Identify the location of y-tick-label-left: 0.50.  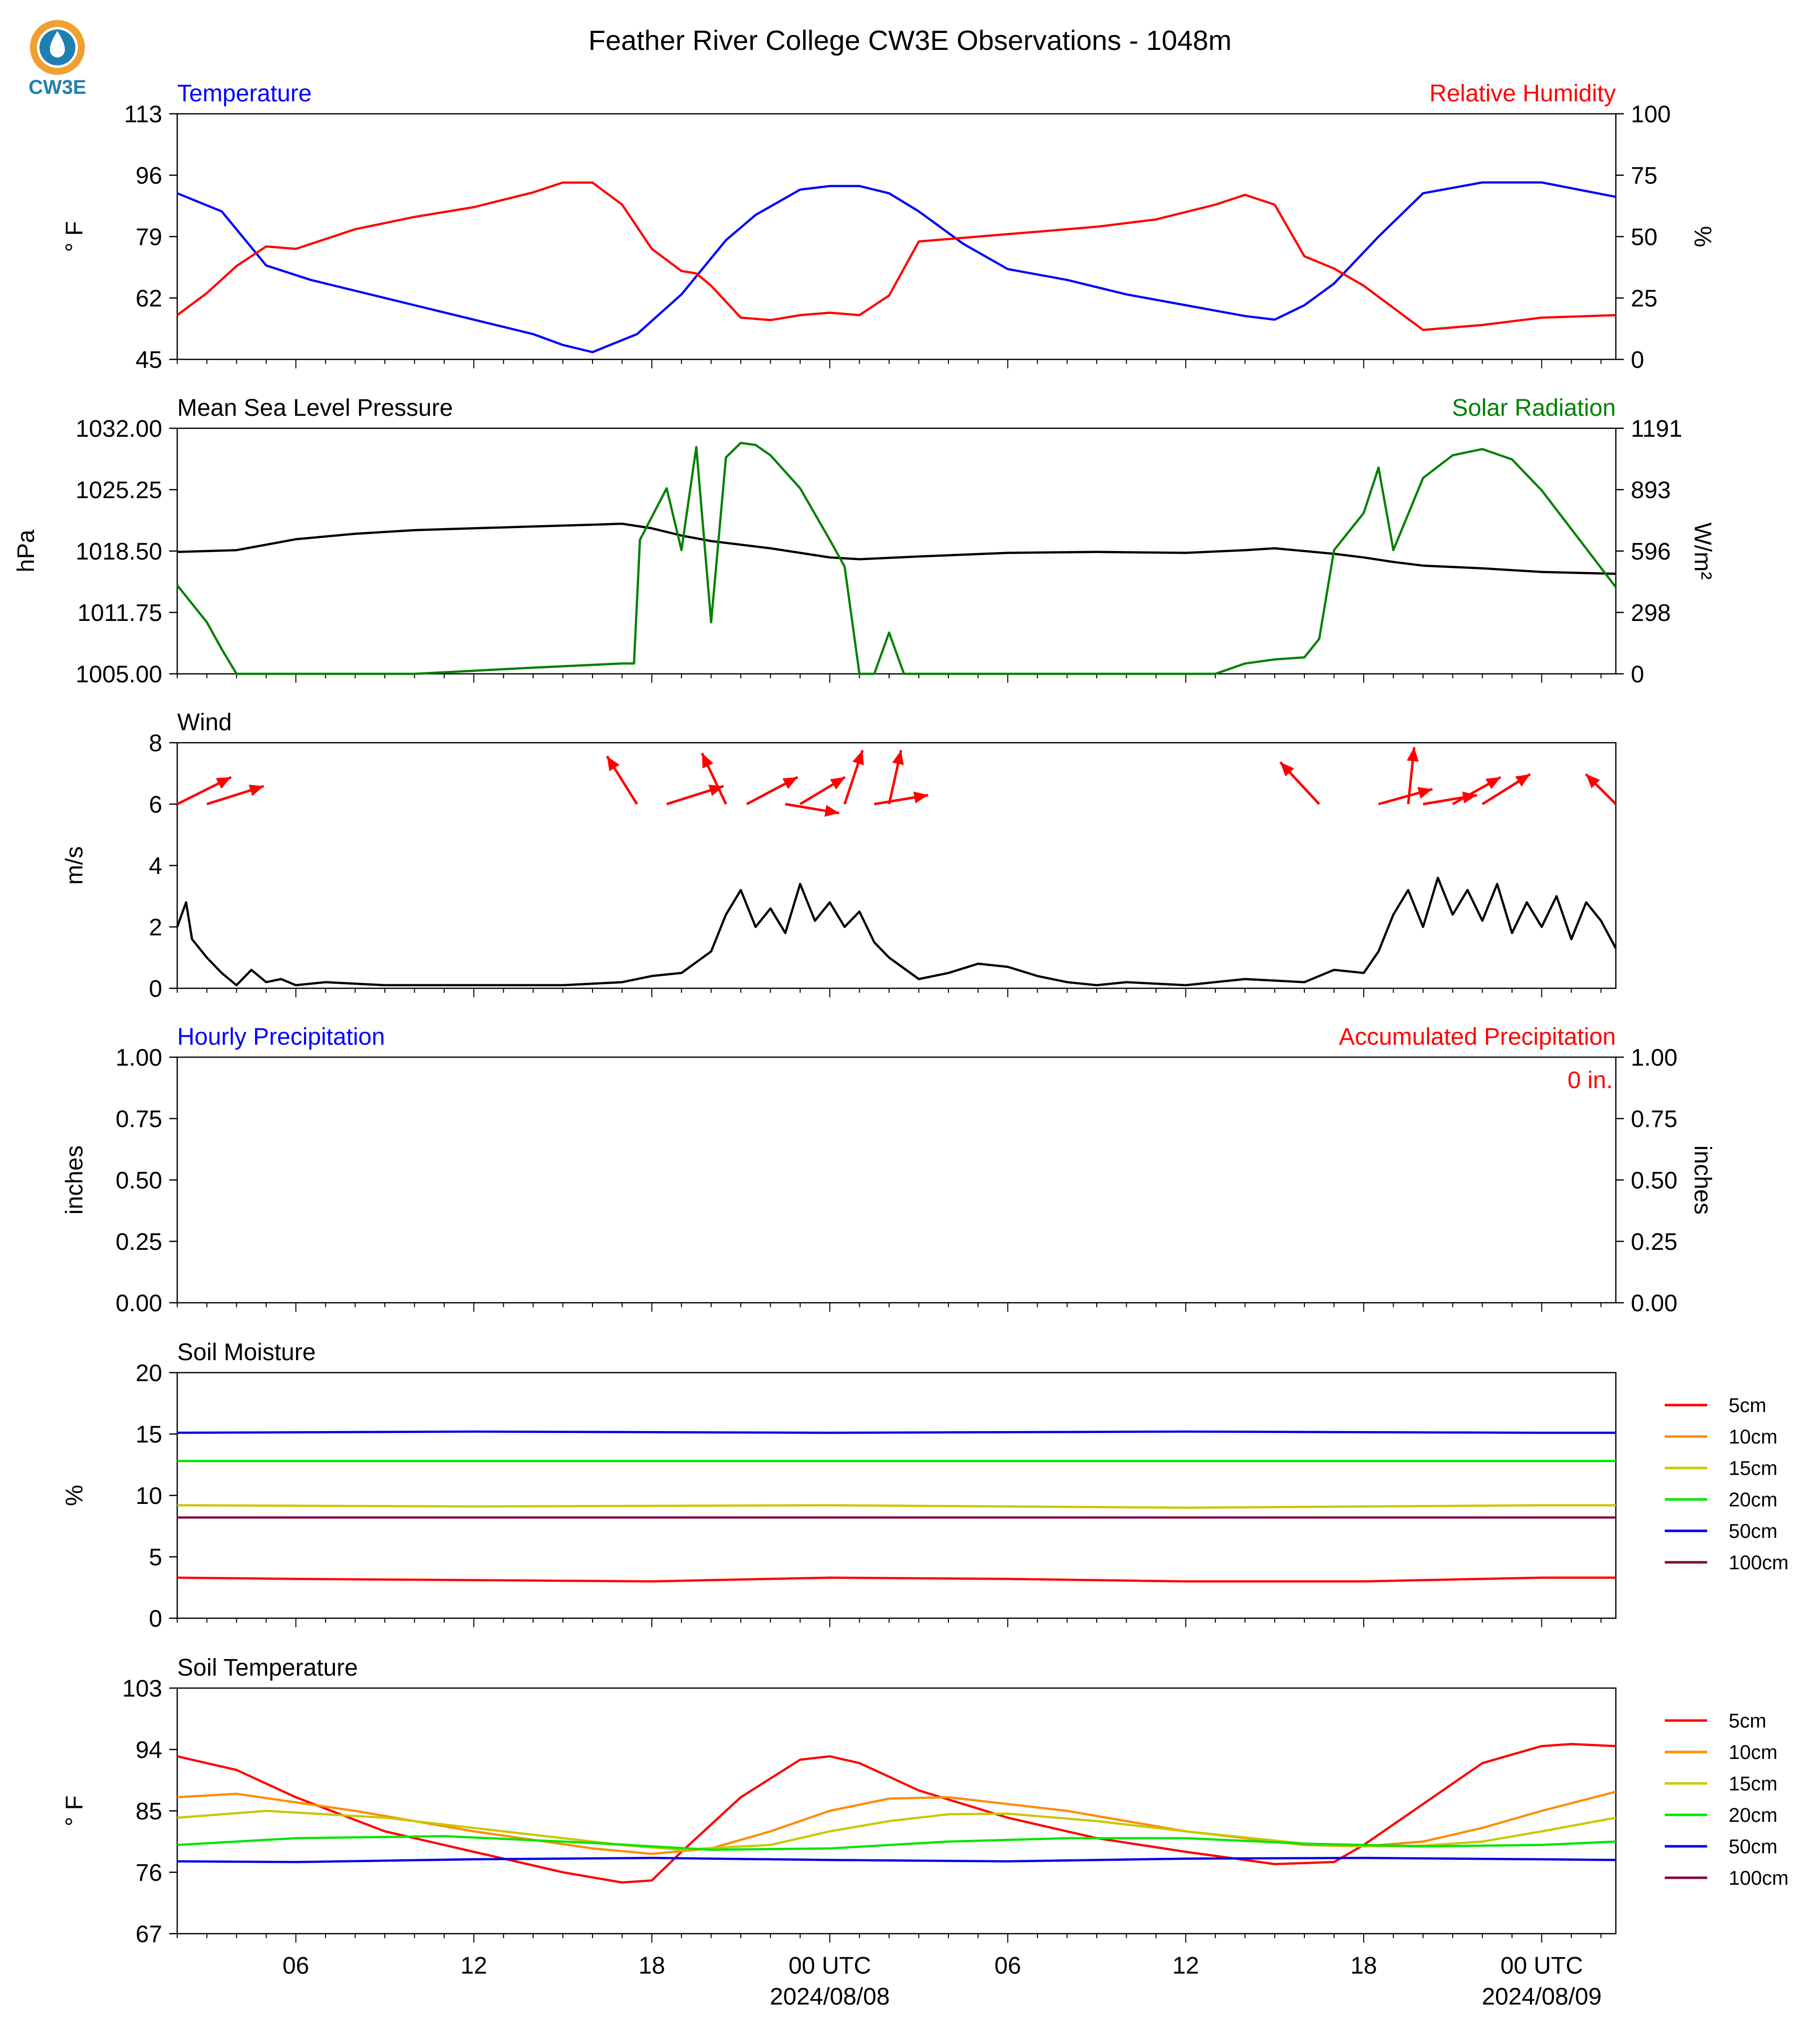
(139, 1180).